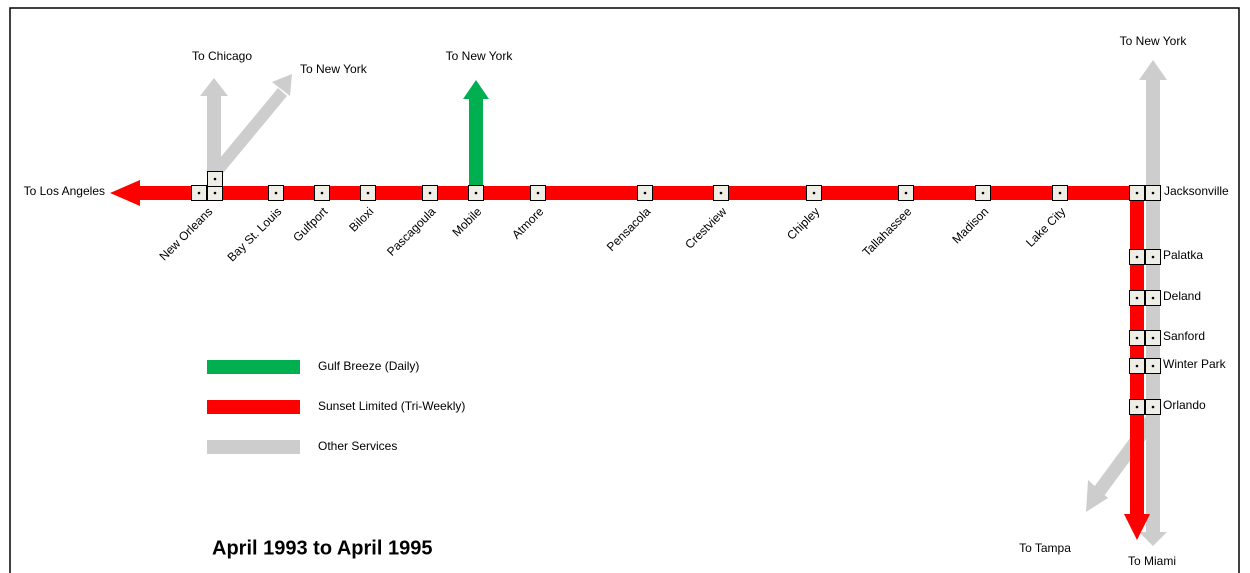 The width and height of the screenshot is (1250, 573). Describe the element at coordinates (476, 143) in the screenshot. I see `green-line` at that location.